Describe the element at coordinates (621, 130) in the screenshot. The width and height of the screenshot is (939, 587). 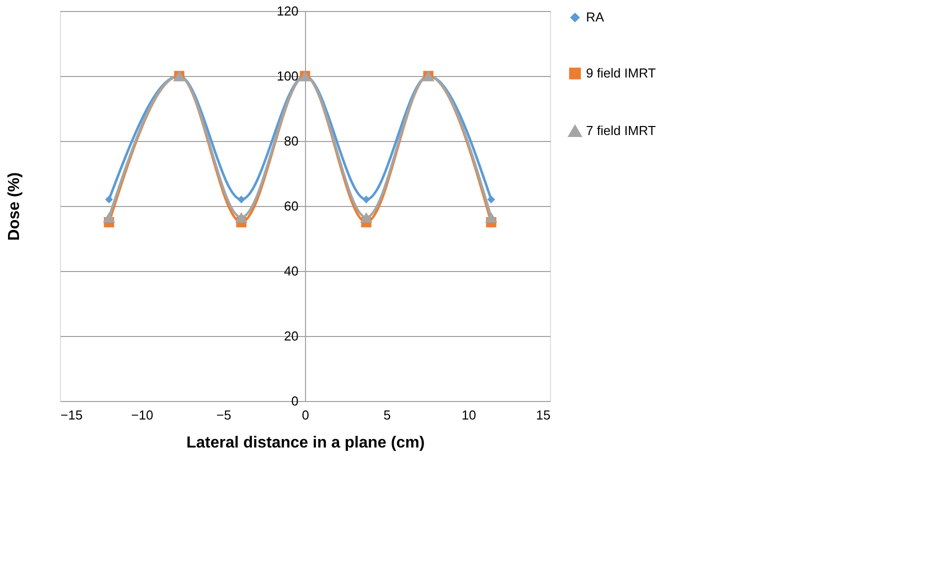
I see `legend-label: 7 field IMRT` at that location.